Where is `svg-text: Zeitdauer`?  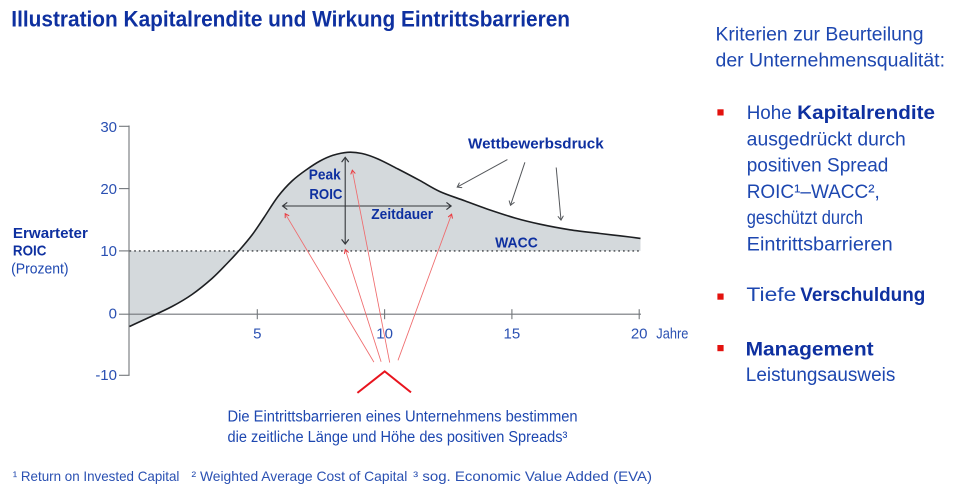 svg-text: Zeitdauer is located at coordinates (402, 214).